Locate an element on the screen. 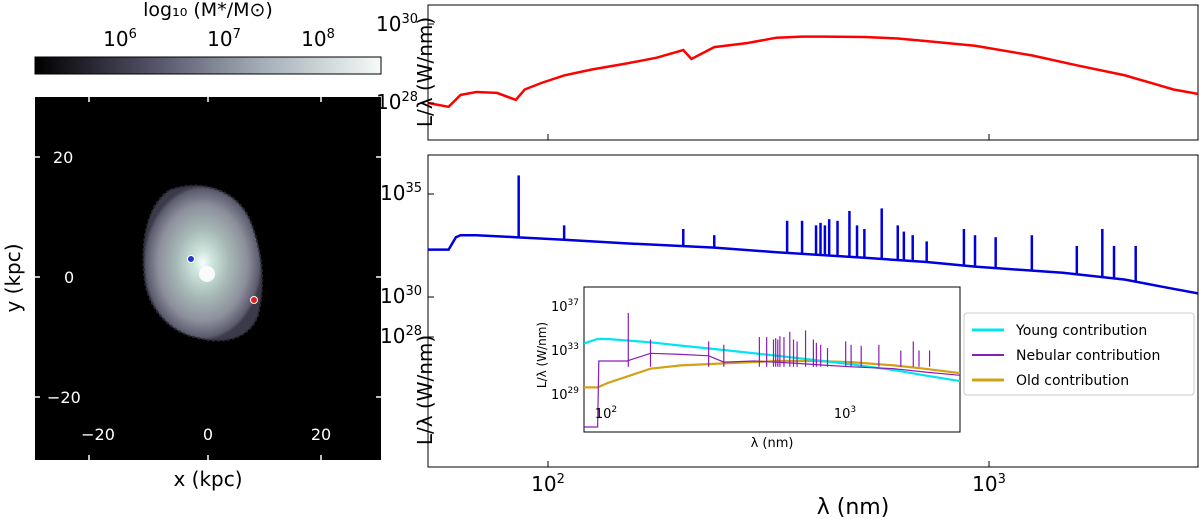 The width and height of the screenshot is (1200, 519). colorbar-tick-labels: 106 107 108 is located at coordinates (219, 39).